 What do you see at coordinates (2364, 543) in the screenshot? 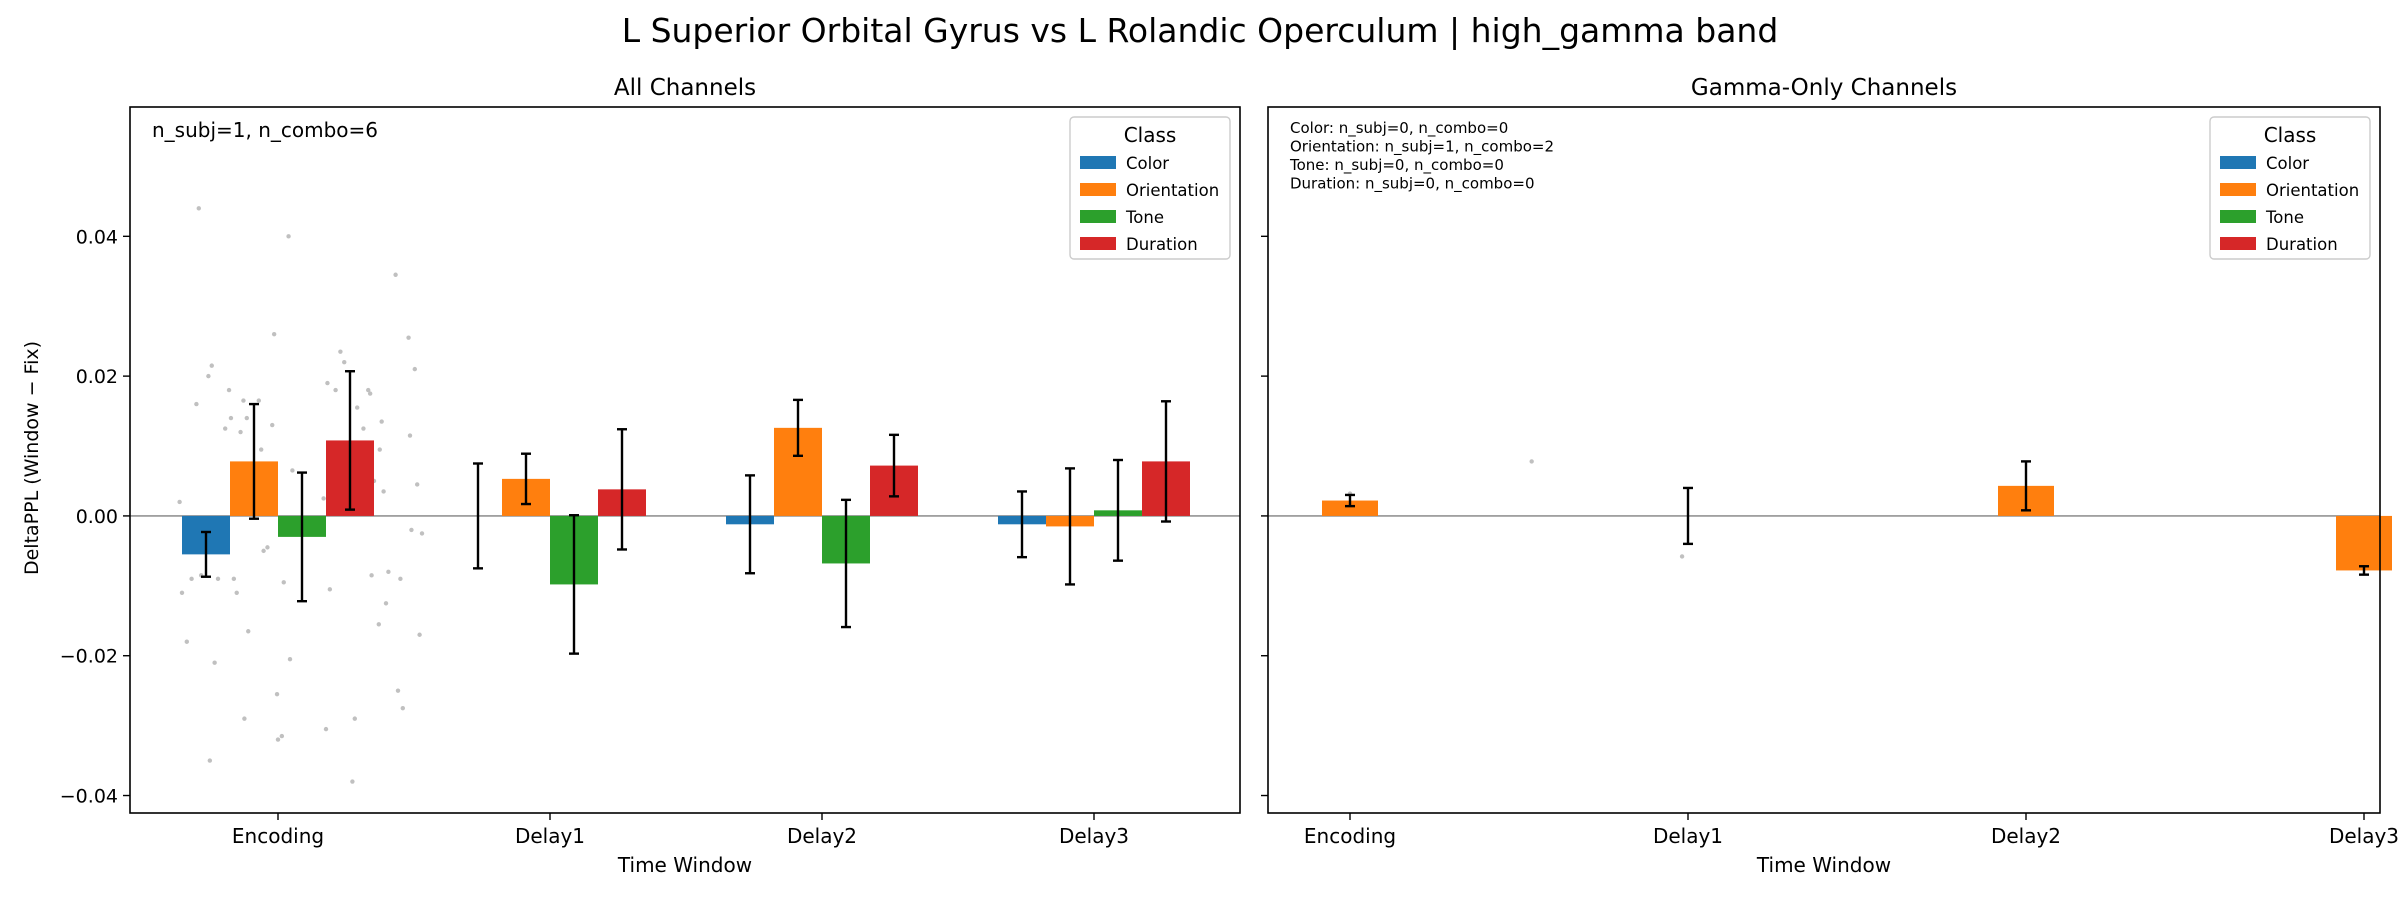
I see `bar-orientation` at bounding box center [2364, 543].